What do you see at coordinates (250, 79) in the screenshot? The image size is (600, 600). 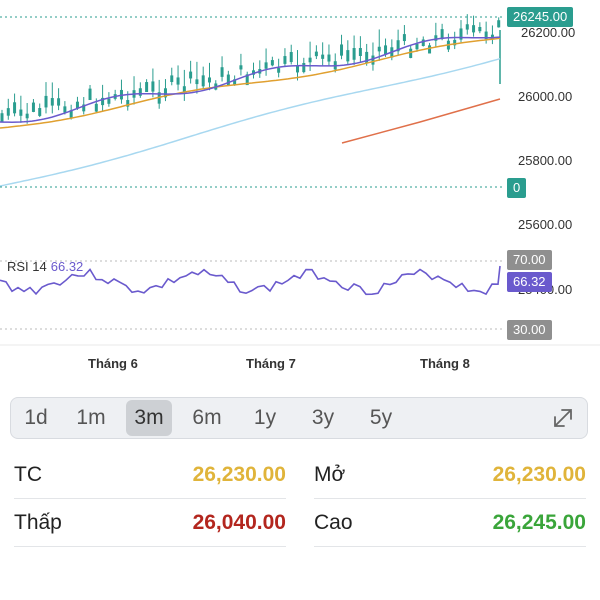 I see `ma-short-line` at bounding box center [250, 79].